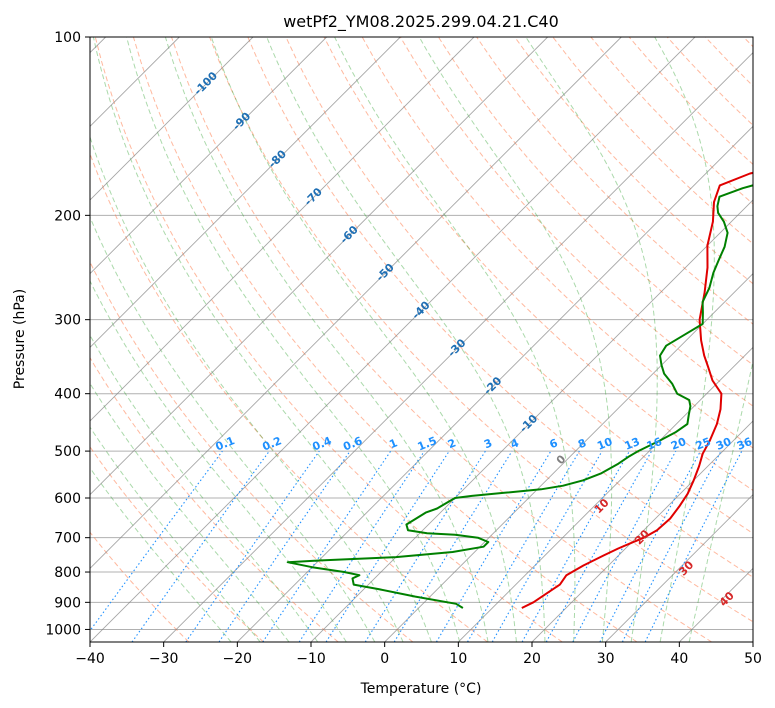 This screenshot has width=775, height=708. What do you see at coordinates (654, 444) in the screenshot?
I see `mixing-ratio-label: 16` at bounding box center [654, 444].